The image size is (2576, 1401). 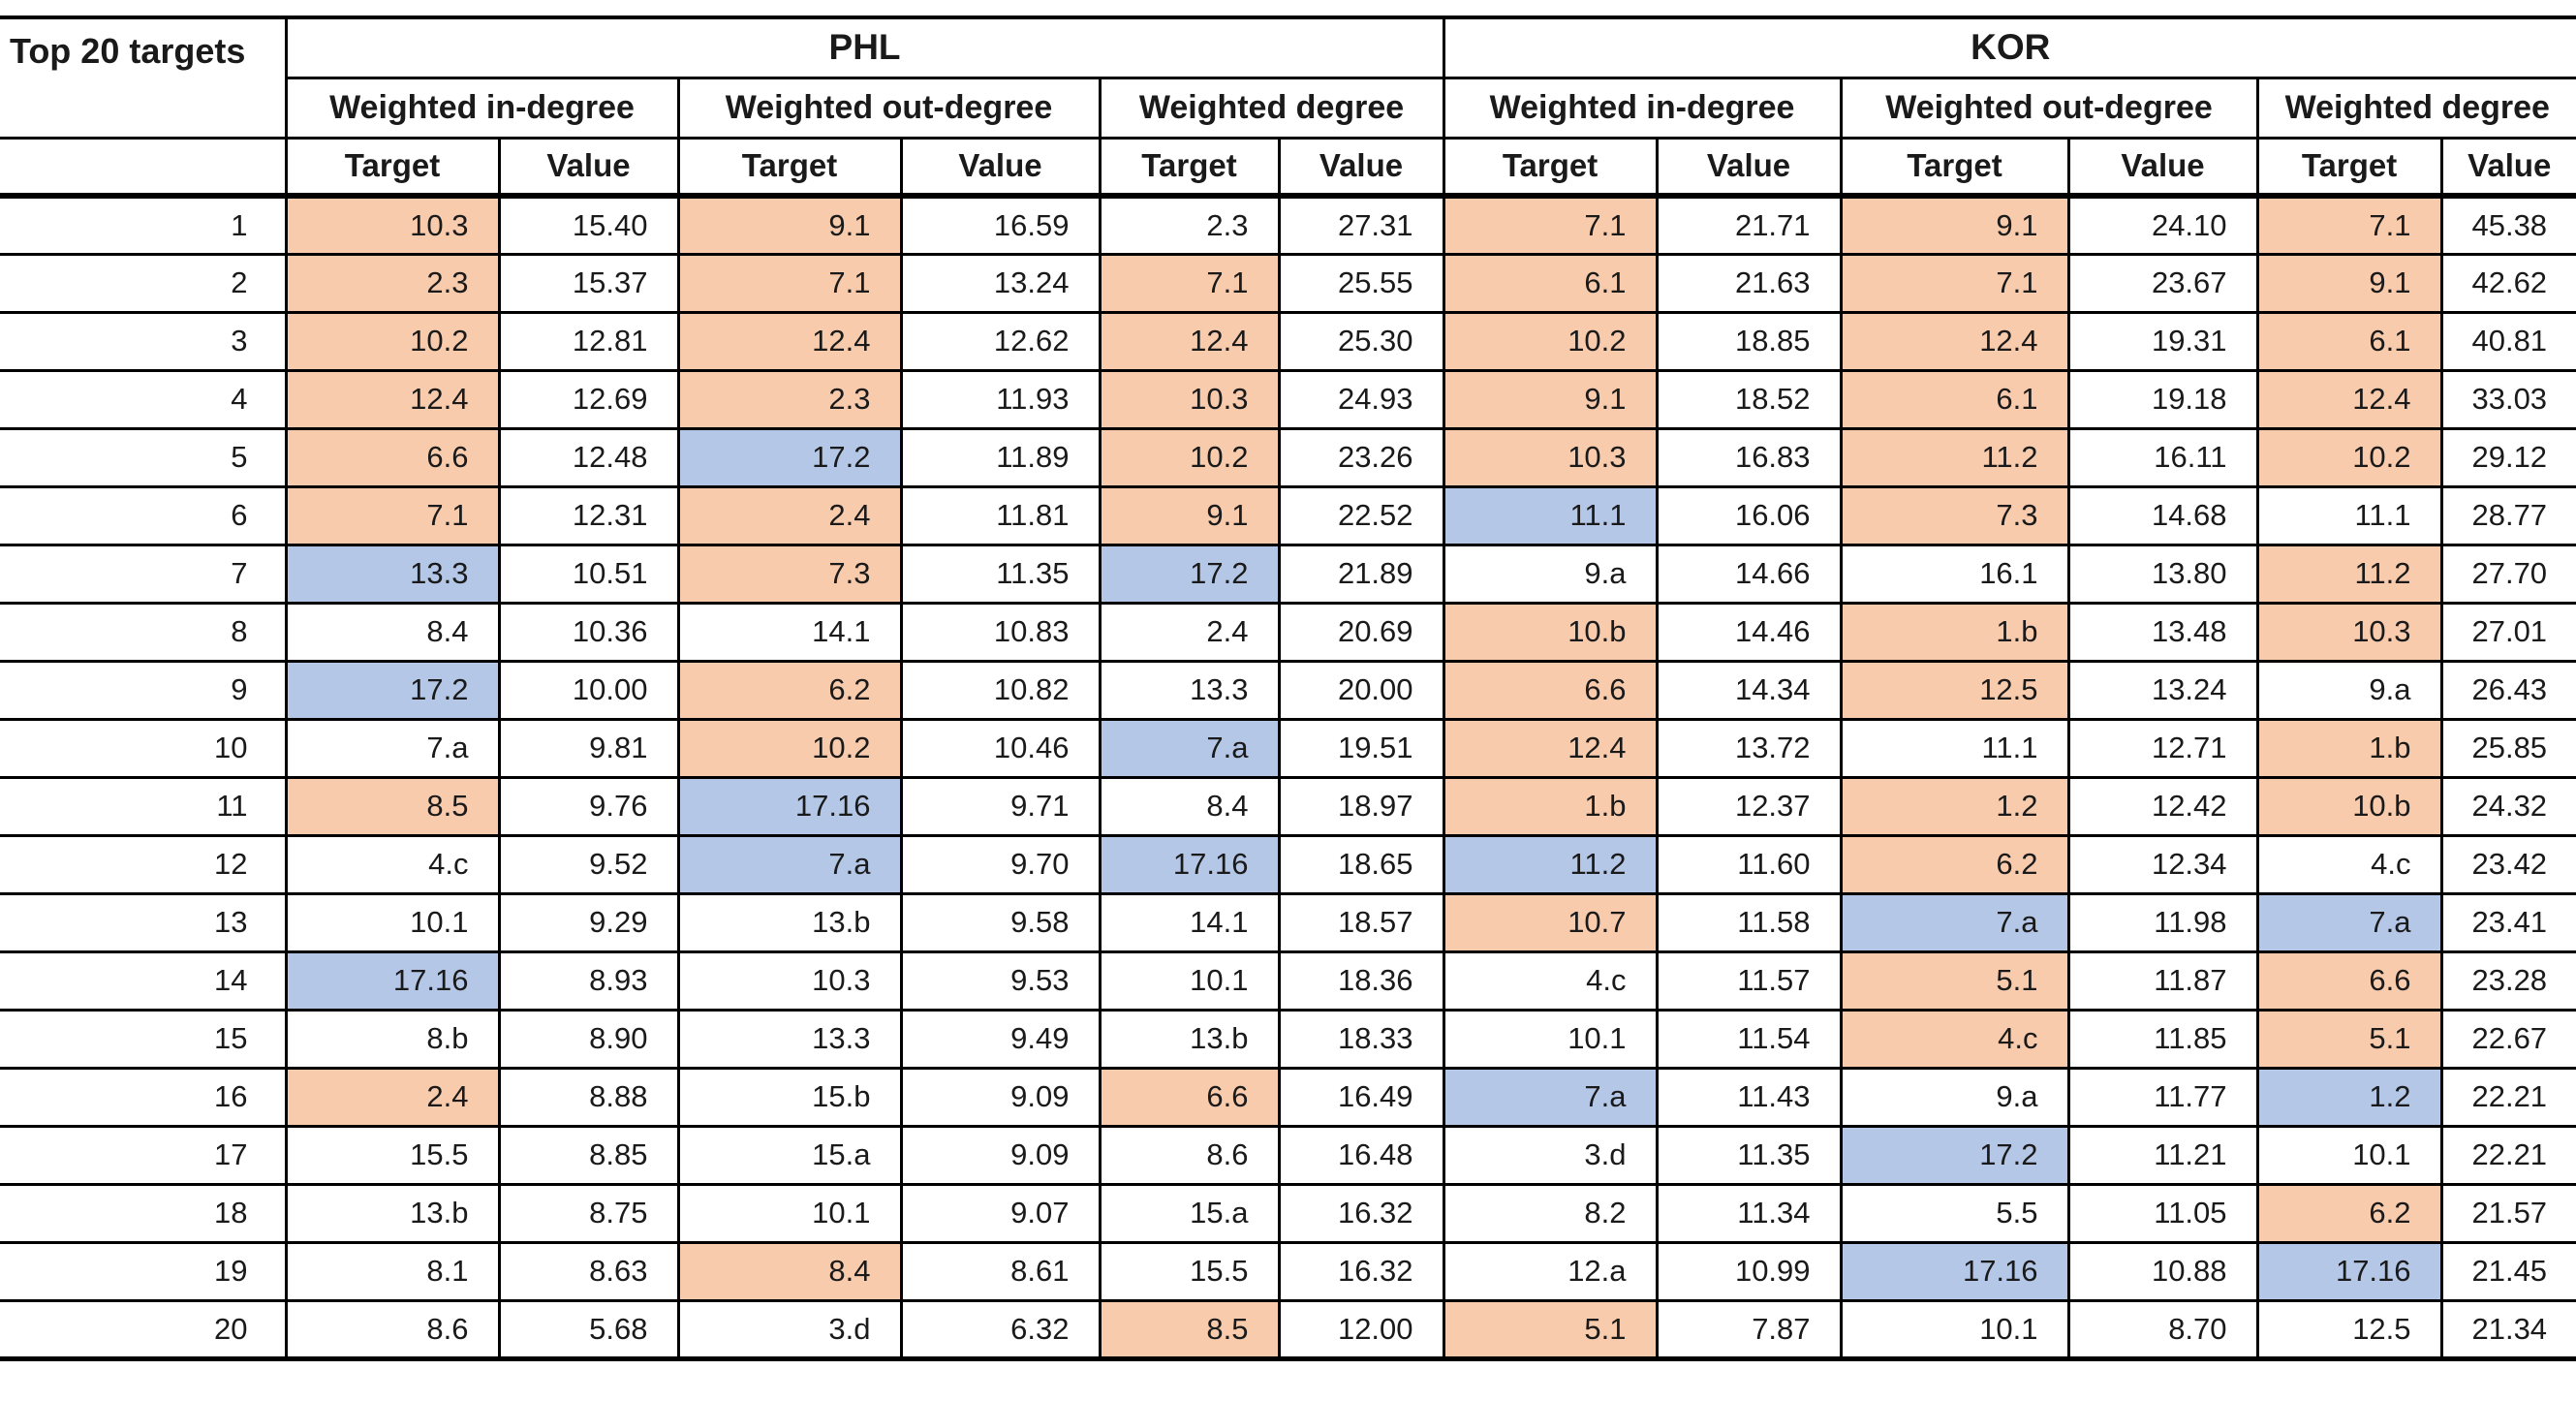 I want to click on value-cell: 12.81, so click(x=588, y=341).